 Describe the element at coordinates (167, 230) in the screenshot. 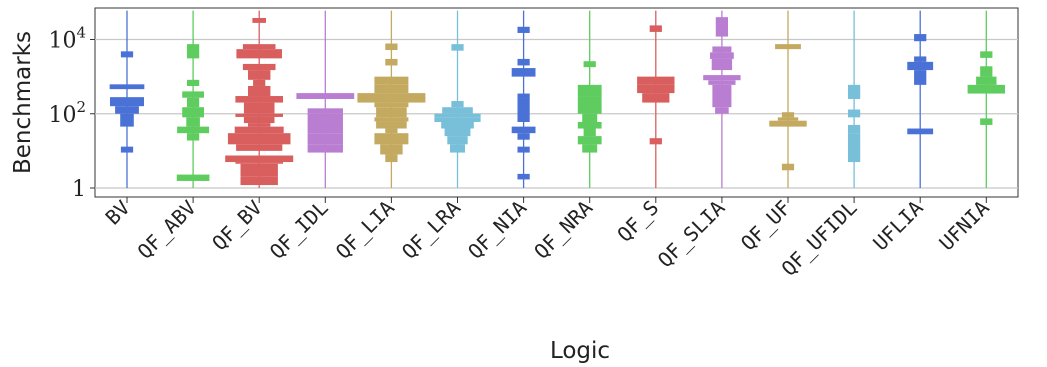

I see `x-tick-label: QF_ABV` at that location.